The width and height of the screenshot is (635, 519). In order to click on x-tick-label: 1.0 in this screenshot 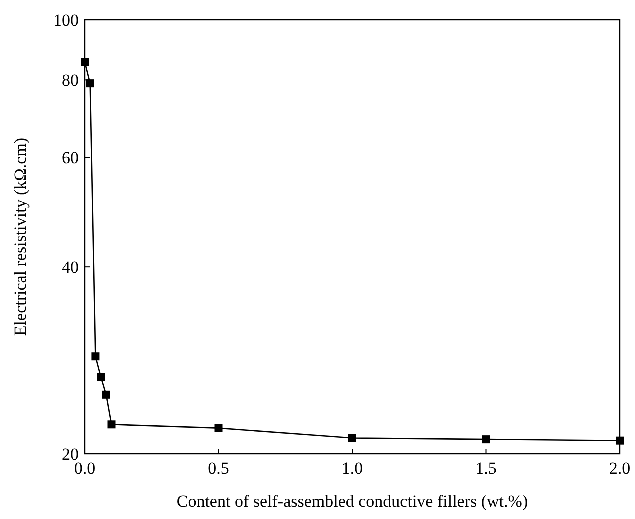, I will do `click(353, 468)`.